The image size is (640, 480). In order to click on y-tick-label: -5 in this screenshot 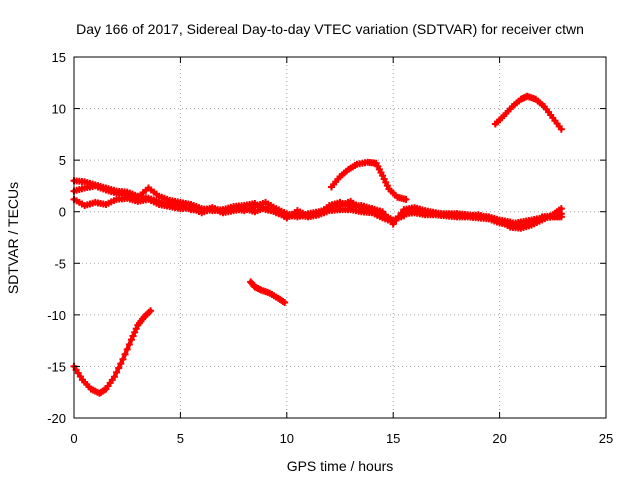, I will do `click(60, 263)`.